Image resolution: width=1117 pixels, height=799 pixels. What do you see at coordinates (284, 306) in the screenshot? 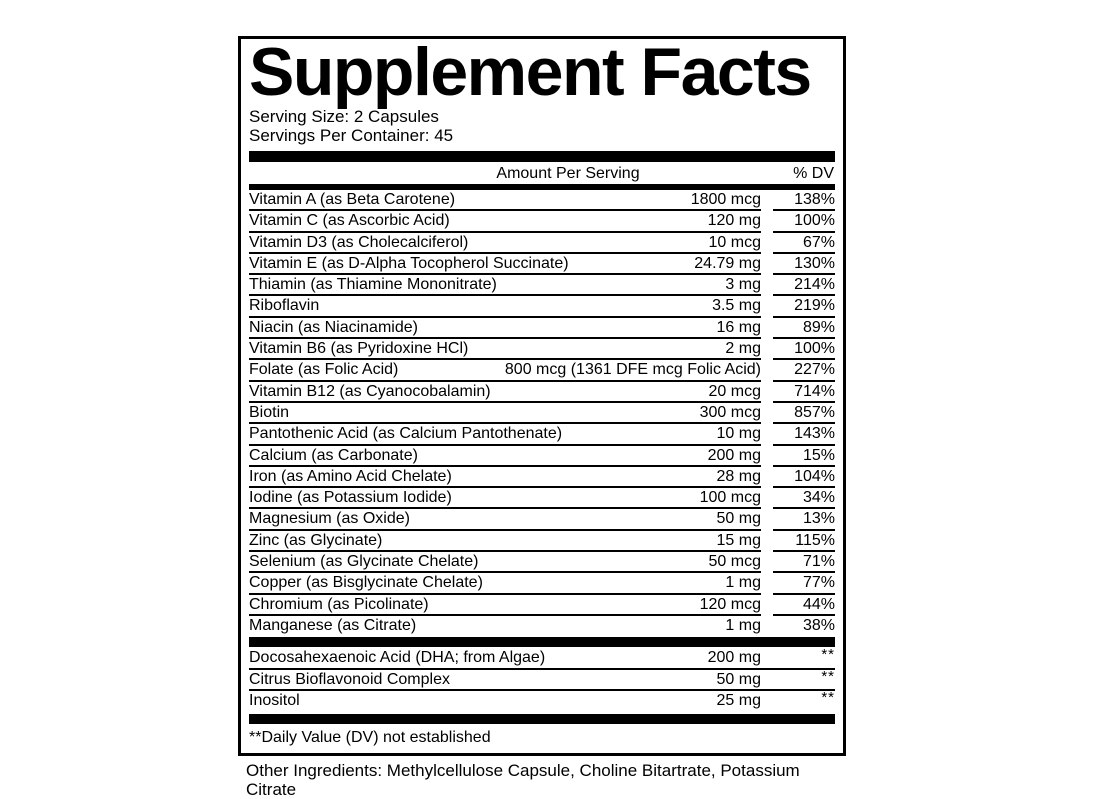
I see `nutrient-name: Riboflavin` at bounding box center [284, 306].